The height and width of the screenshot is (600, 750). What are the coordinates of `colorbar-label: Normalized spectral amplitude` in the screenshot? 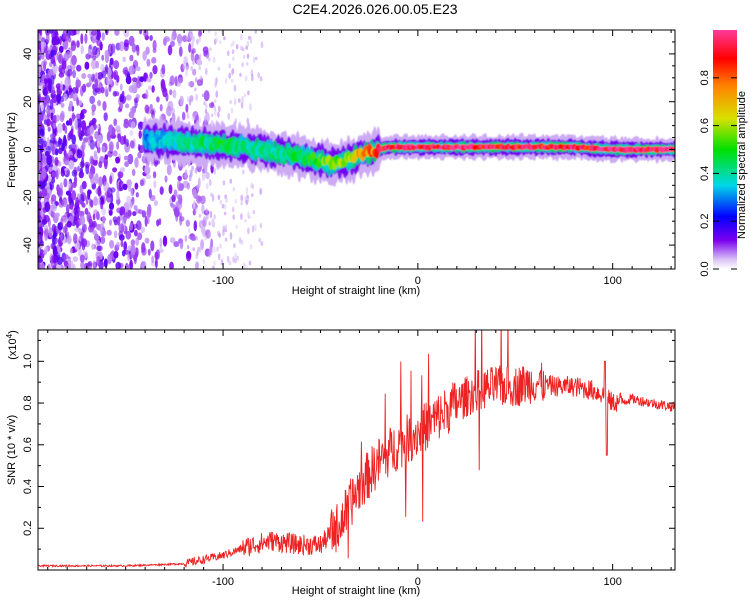 It's located at (742, 165).